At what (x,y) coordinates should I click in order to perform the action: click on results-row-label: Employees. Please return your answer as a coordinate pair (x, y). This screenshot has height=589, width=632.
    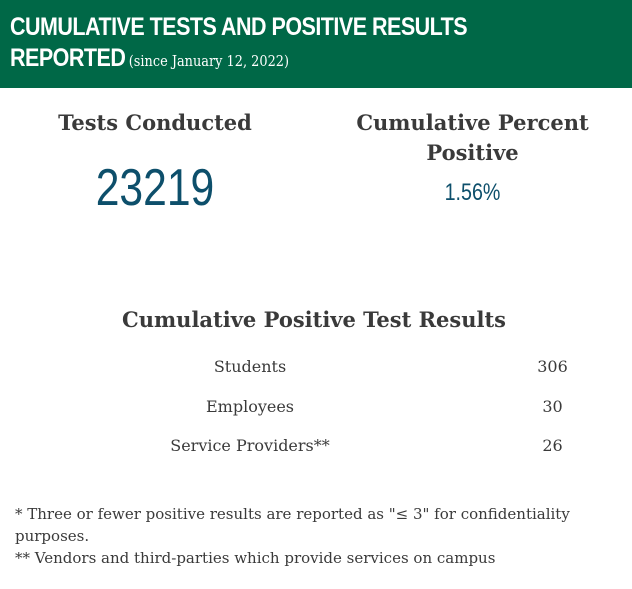
    Looking at the image, I should click on (250, 406).